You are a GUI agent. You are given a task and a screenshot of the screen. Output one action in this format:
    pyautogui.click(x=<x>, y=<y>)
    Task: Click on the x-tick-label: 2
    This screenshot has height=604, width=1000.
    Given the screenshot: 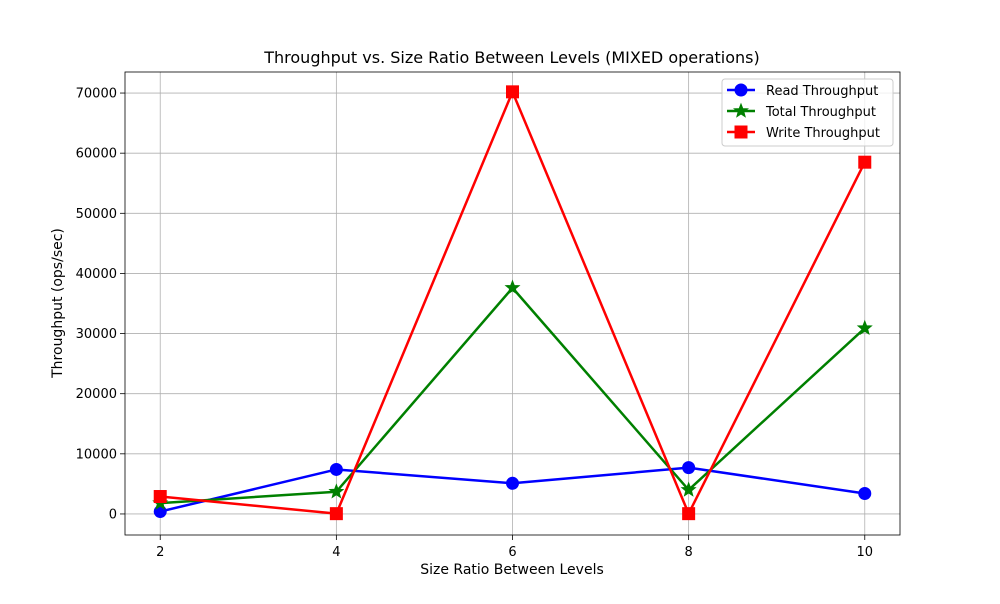 What is the action you would take?
    pyautogui.click(x=160, y=552)
    